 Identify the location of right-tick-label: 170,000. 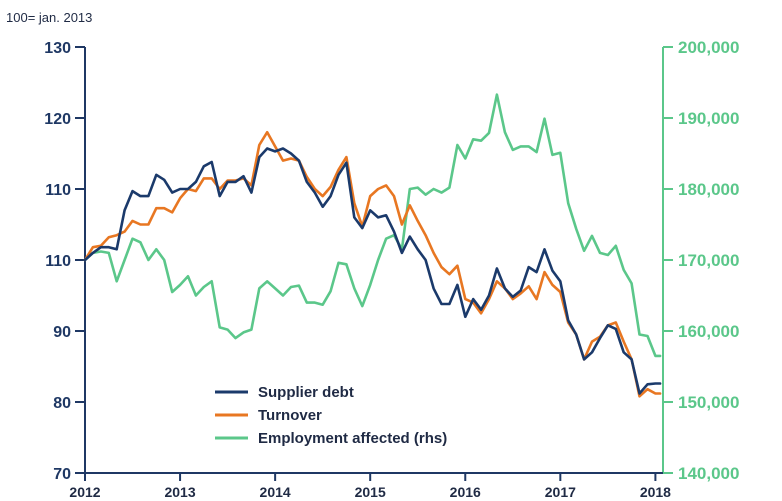
(708, 260).